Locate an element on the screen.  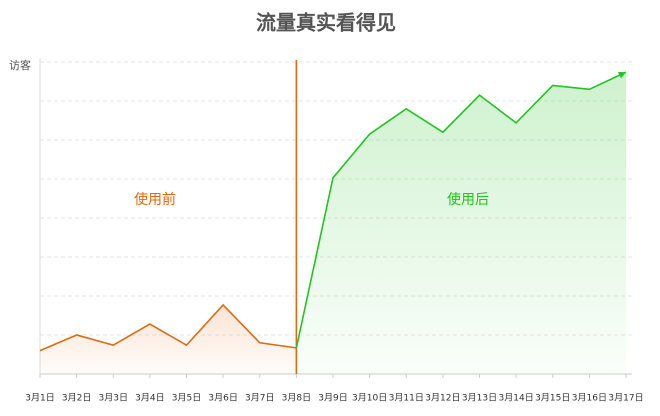
x-tick-label: 3月1日 is located at coordinates (39, 398).